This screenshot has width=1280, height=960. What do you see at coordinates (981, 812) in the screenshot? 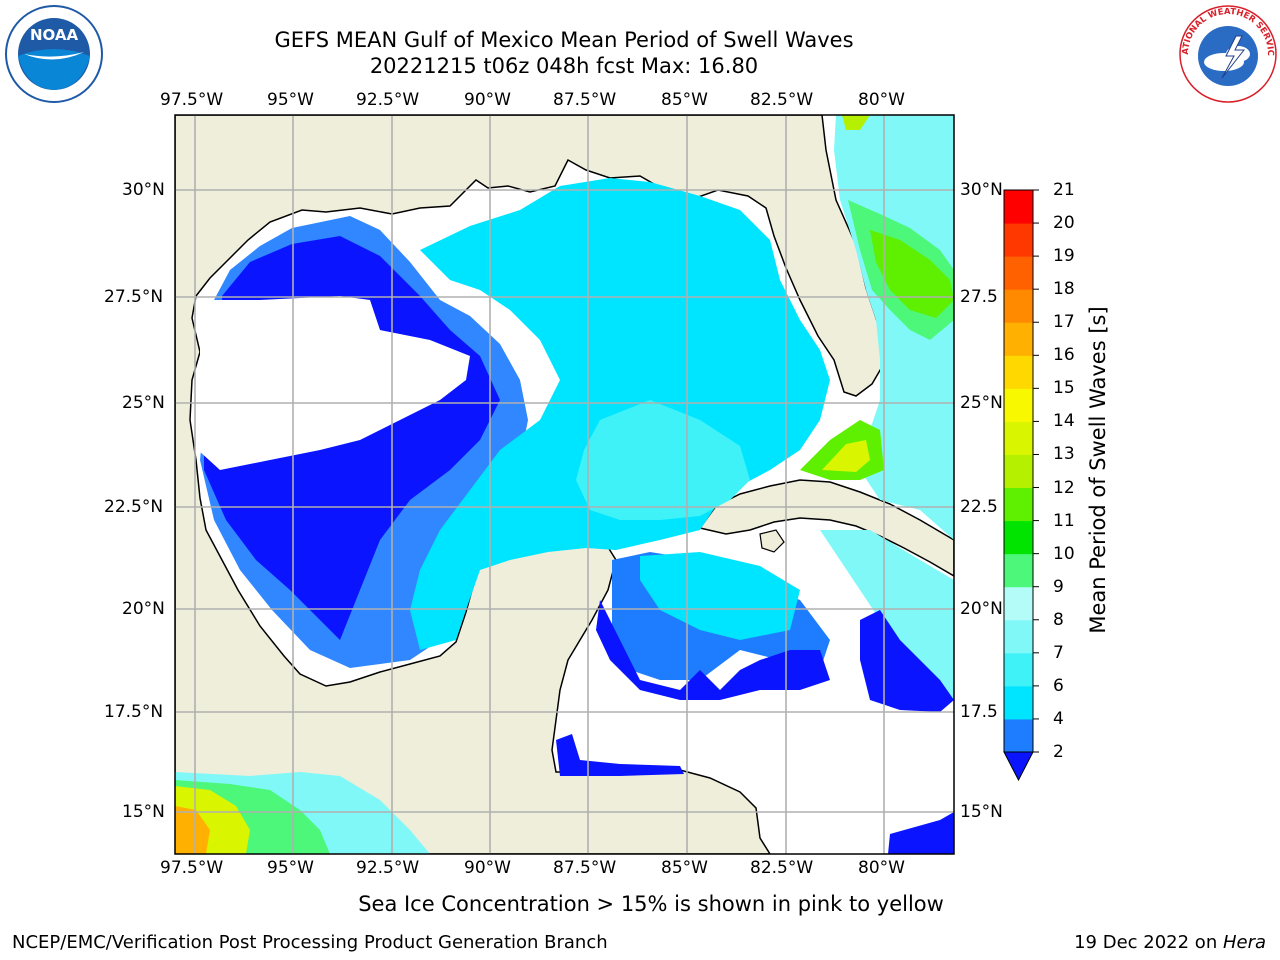
I see `lat-label-right: 15°N` at bounding box center [981, 812].